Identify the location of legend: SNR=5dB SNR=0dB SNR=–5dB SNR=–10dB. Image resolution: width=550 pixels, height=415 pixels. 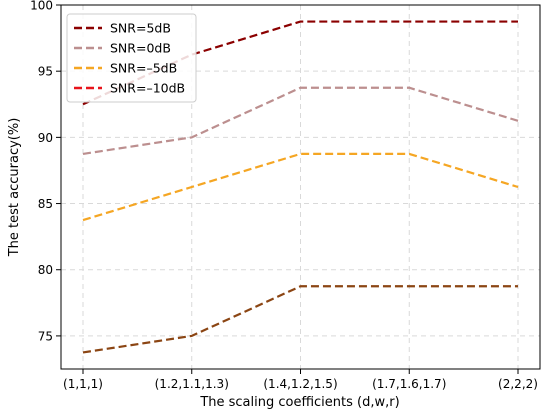
(131, 58).